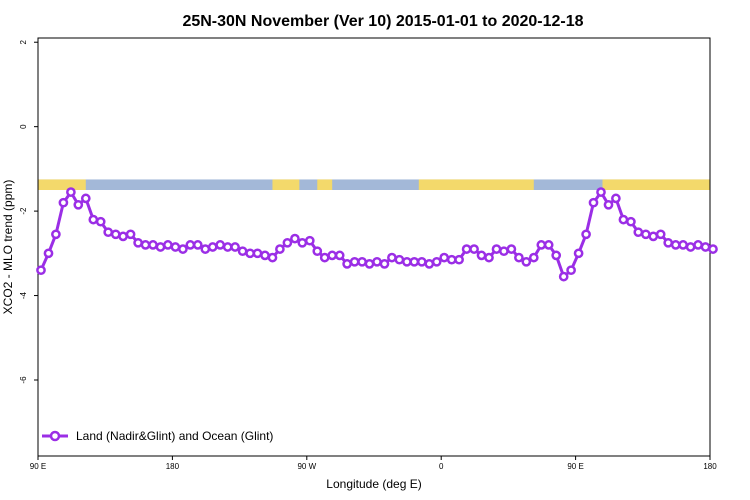 Image resolution: width=750 pixels, height=500 pixels. What do you see at coordinates (23, 211) in the screenshot?
I see `y-tick-label: -2` at bounding box center [23, 211].